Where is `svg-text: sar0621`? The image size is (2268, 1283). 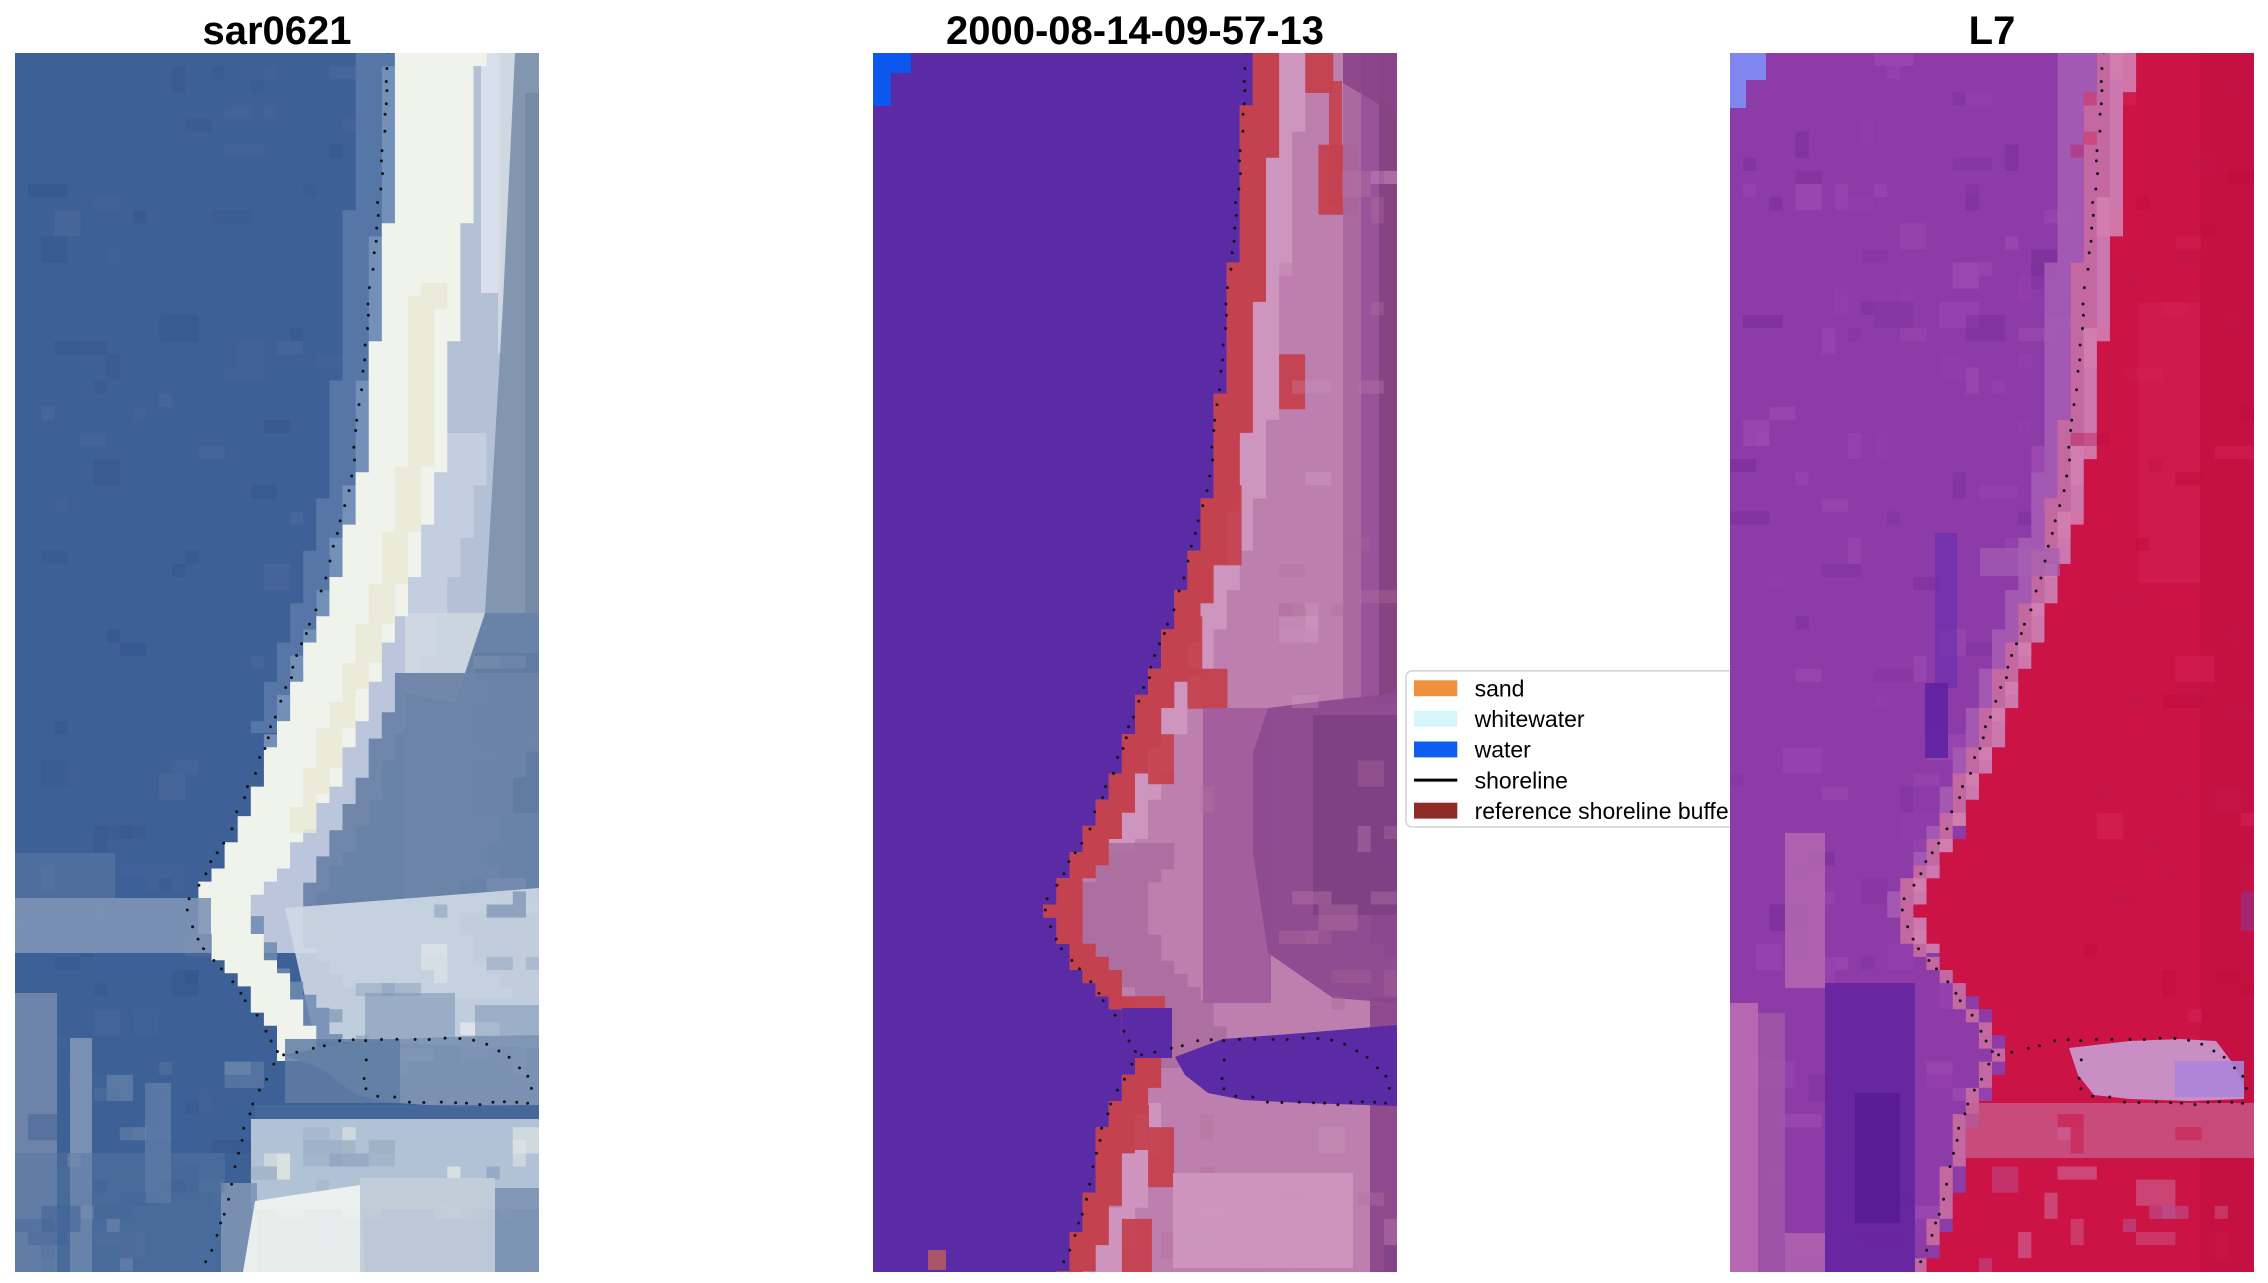 svg-text: sar0621 is located at coordinates (276, 31).